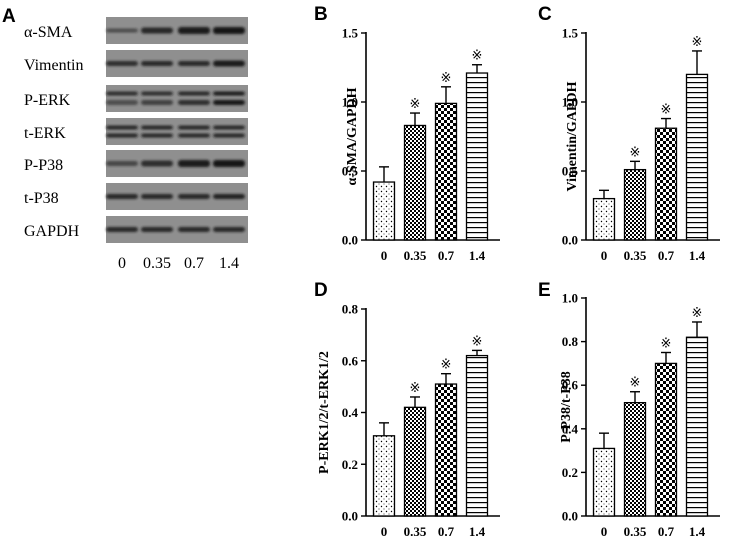 The height and width of the screenshot is (540, 754). What do you see at coordinates (53, 65) in the screenshot?
I see `blot-row-label: Vimentin` at bounding box center [53, 65].